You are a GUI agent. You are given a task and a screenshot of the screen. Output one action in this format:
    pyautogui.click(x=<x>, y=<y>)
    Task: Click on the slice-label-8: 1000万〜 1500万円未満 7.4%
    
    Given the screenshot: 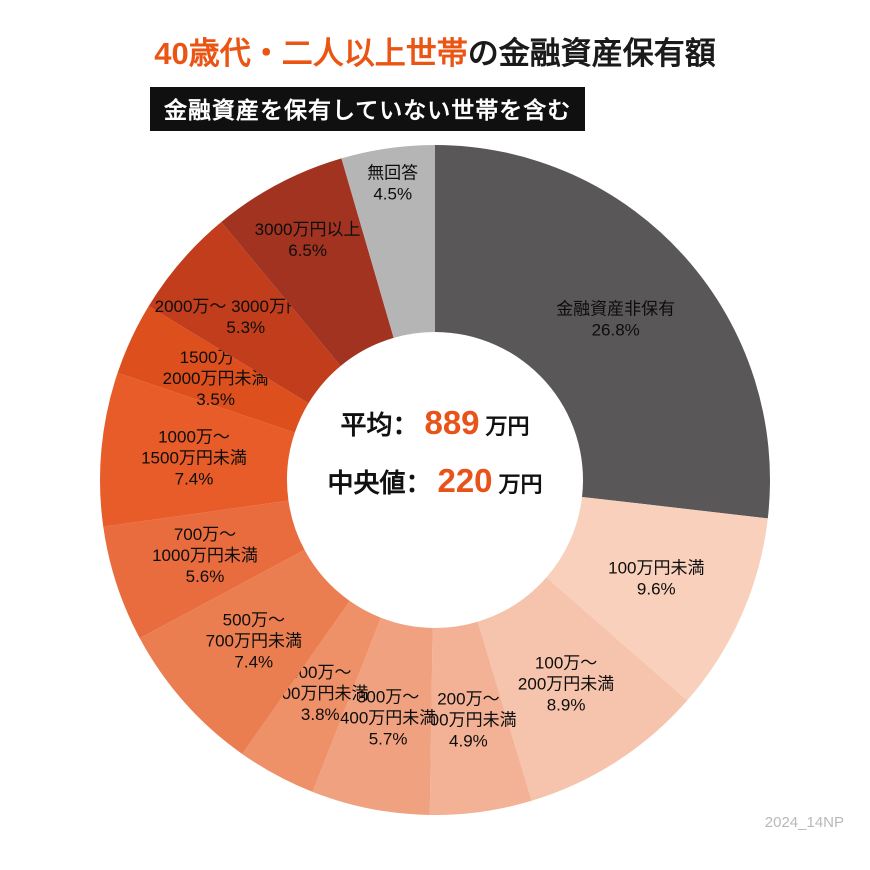 What is the action you would take?
    pyautogui.click(x=194, y=458)
    